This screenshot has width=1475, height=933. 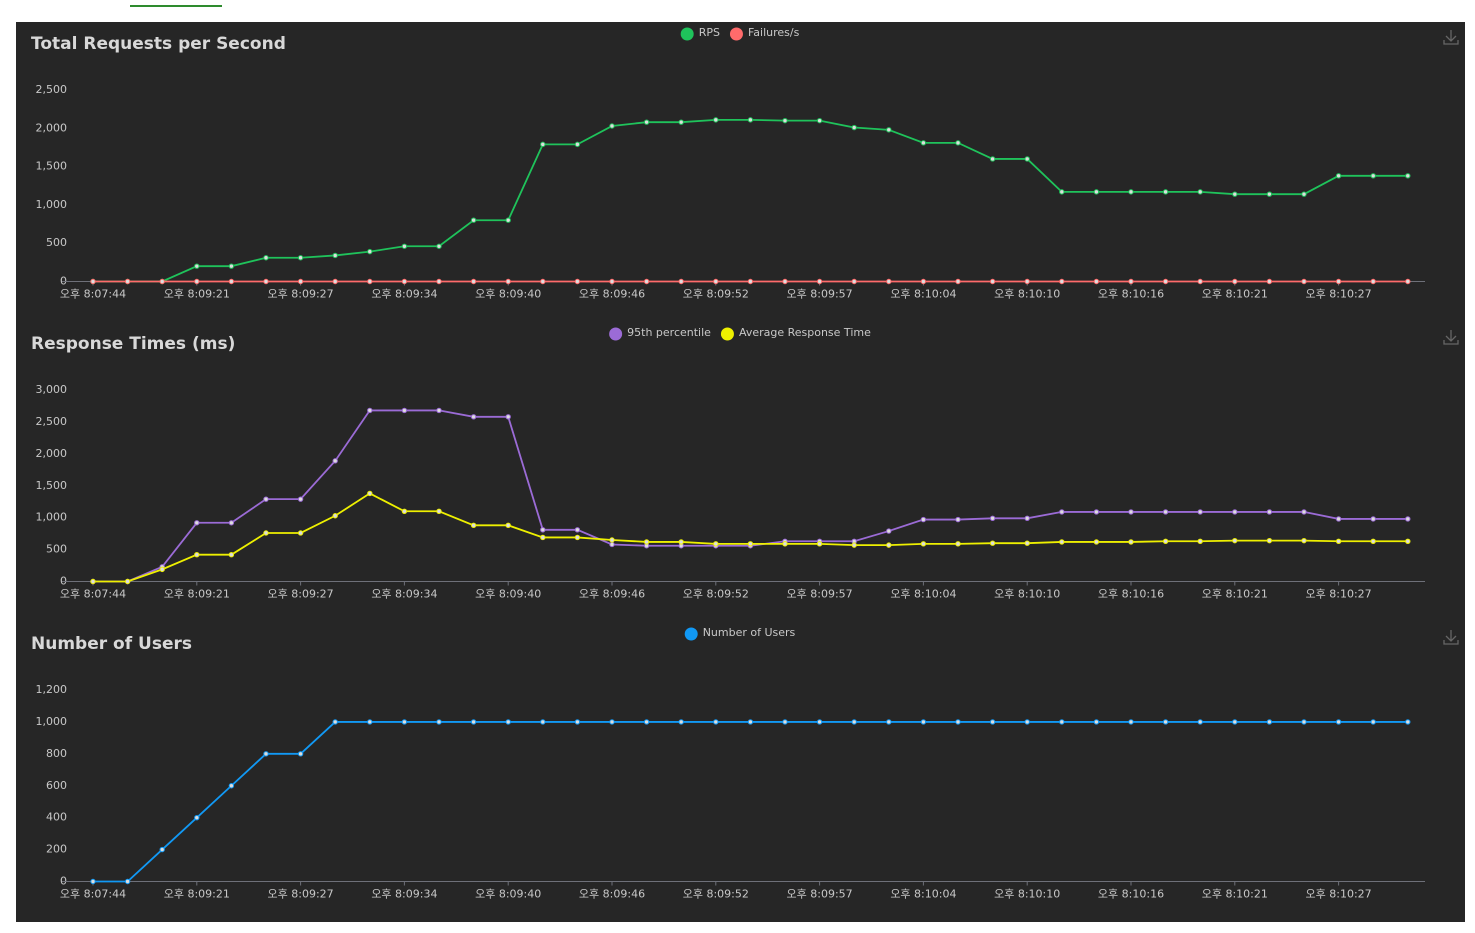 I want to click on x-tick-label: 오후 8:09:27, so click(x=301, y=894).